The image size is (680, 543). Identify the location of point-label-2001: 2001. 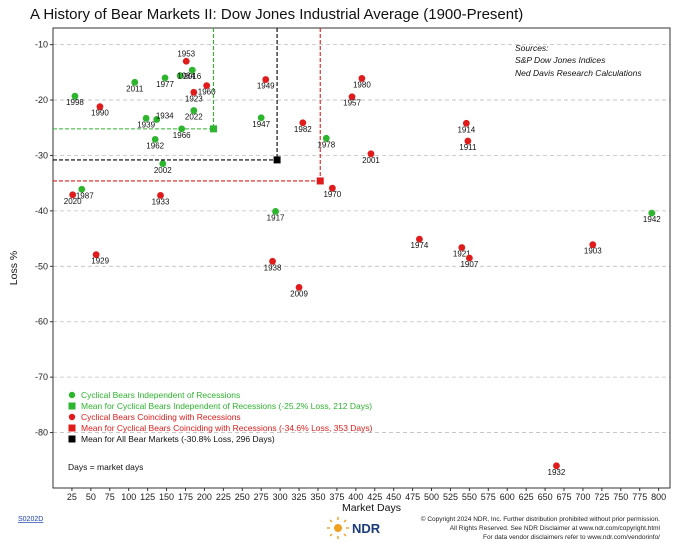
(371, 160).